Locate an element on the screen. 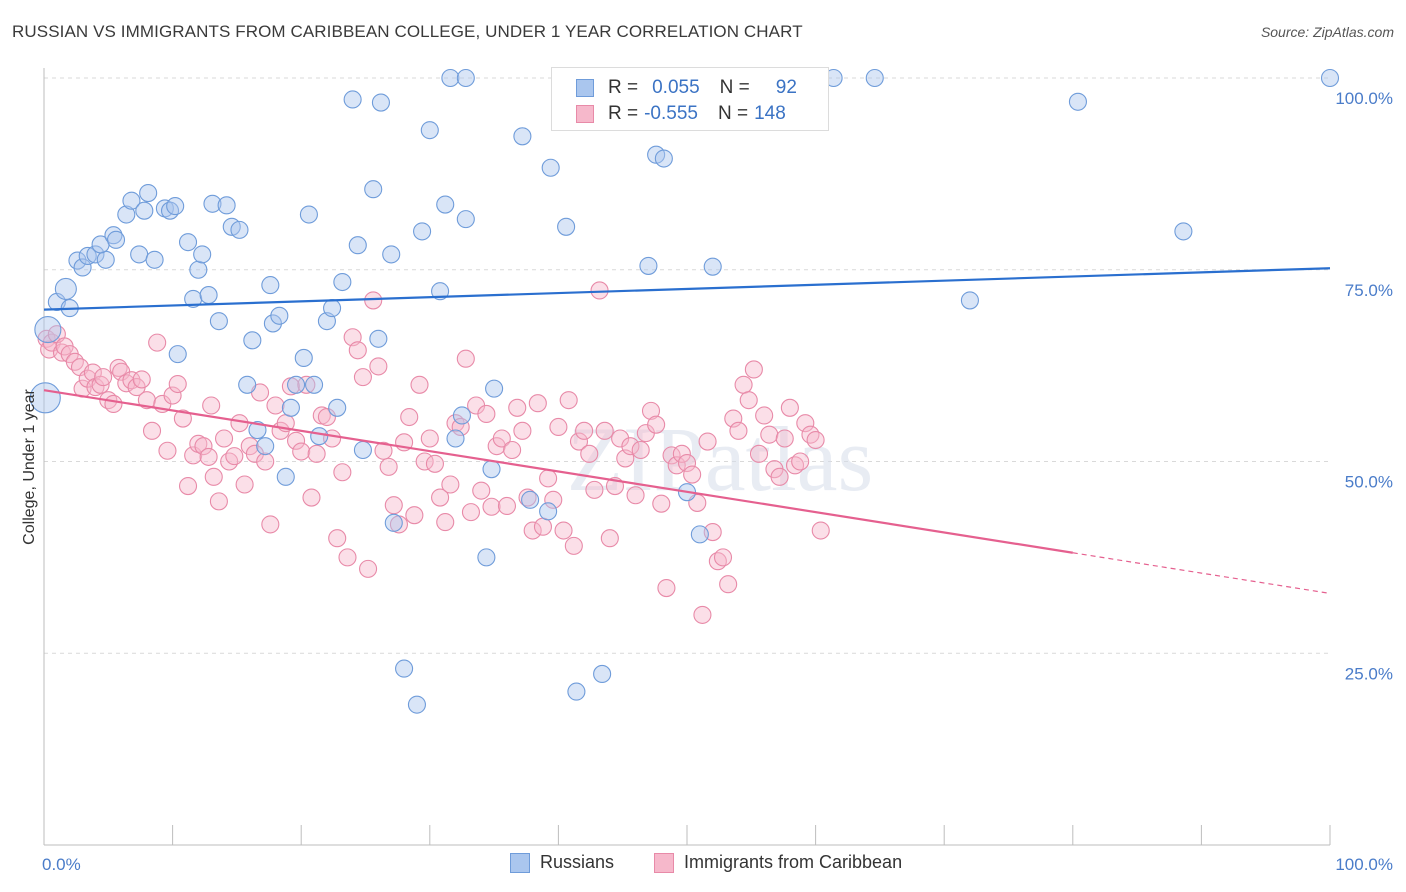 The height and width of the screenshot is (892, 1406). legend-r-label: R = is located at coordinates (623, 87).